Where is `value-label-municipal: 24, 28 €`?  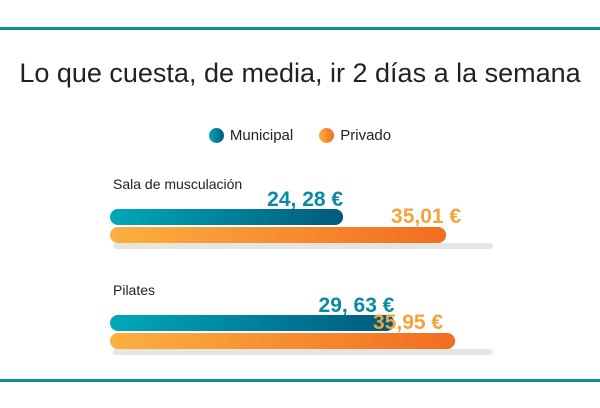 value-label-municipal: 24, 28 € is located at coordinates (305, 199).